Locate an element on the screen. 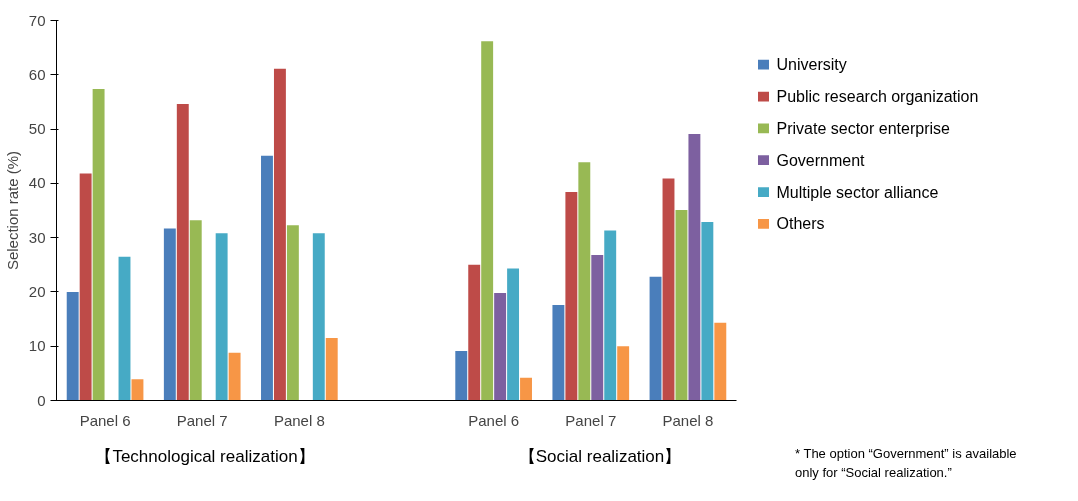  legend-label: Others is located at coordinates (800, 224).